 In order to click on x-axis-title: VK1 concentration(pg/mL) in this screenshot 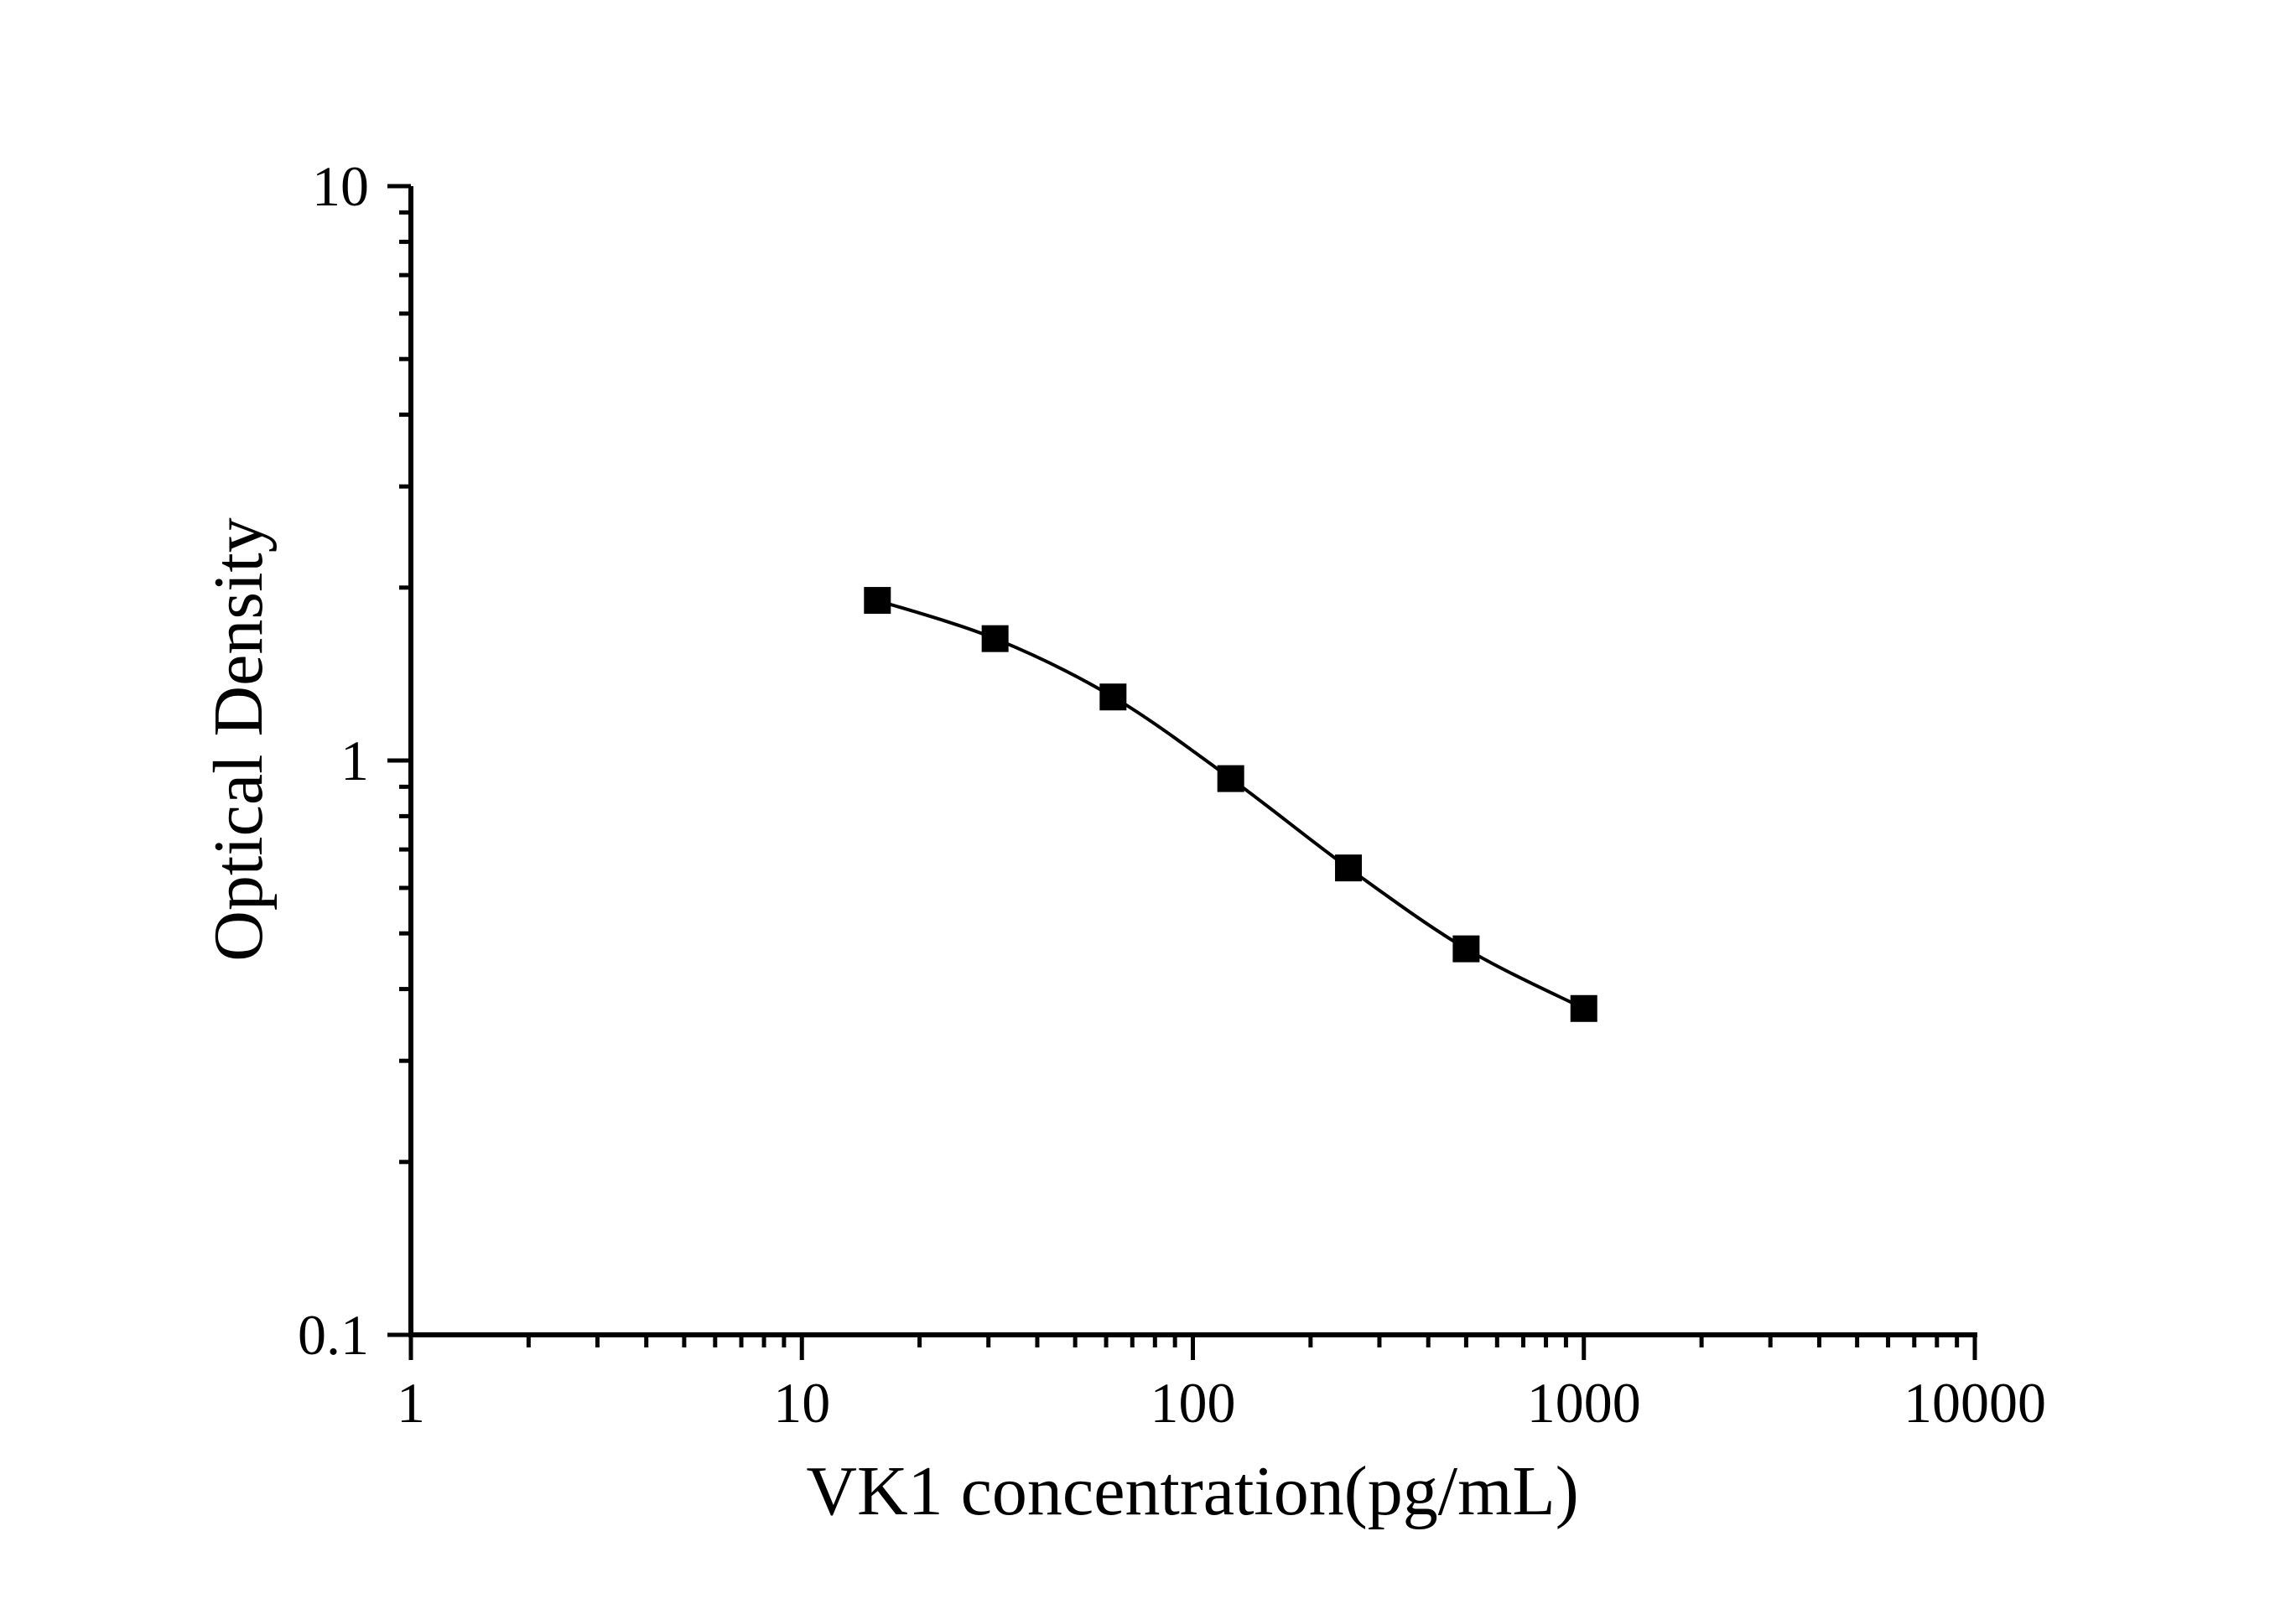, I will do `click(1192, 1491)`.